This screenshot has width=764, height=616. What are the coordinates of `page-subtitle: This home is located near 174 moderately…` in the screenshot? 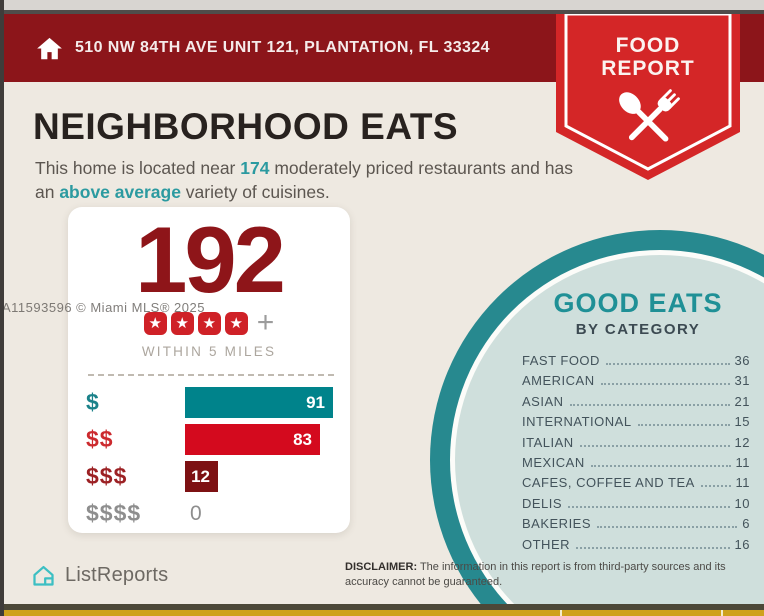 It's located at (304, 180).